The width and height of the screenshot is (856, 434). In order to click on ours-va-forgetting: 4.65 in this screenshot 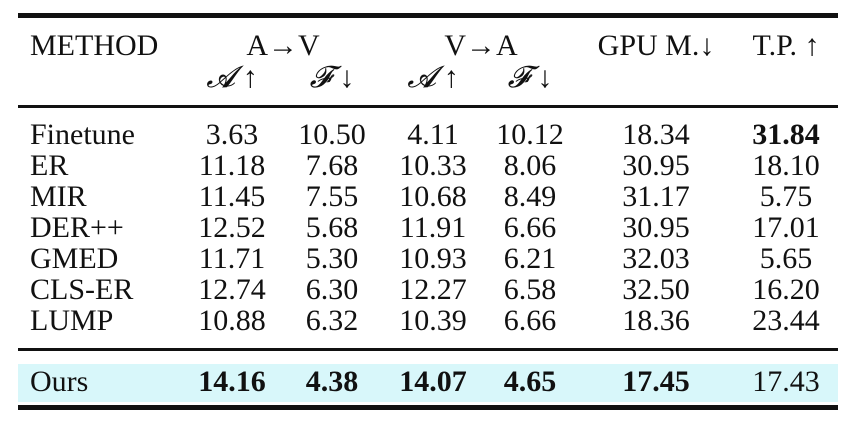, I will do `click(530, 381)`.